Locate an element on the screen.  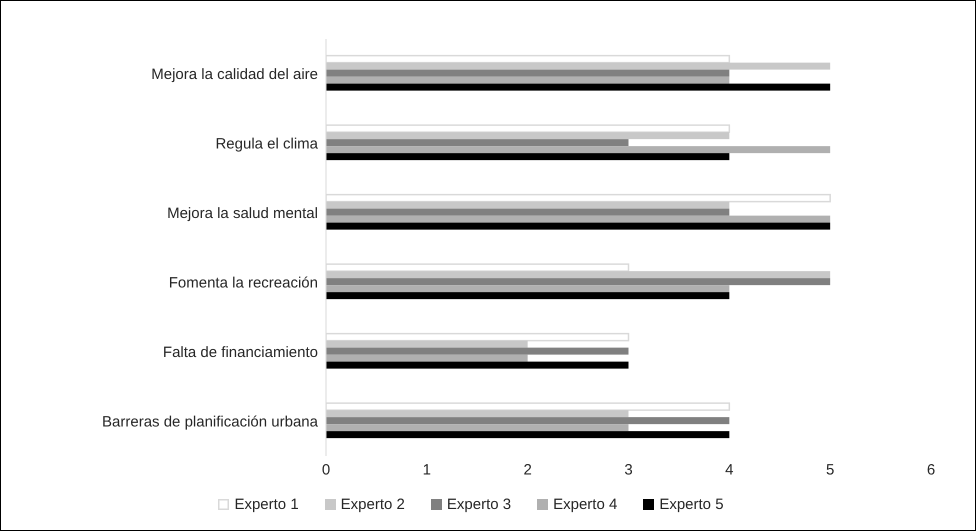
x-tick-label: 3 is located at coordinates (628, 470).